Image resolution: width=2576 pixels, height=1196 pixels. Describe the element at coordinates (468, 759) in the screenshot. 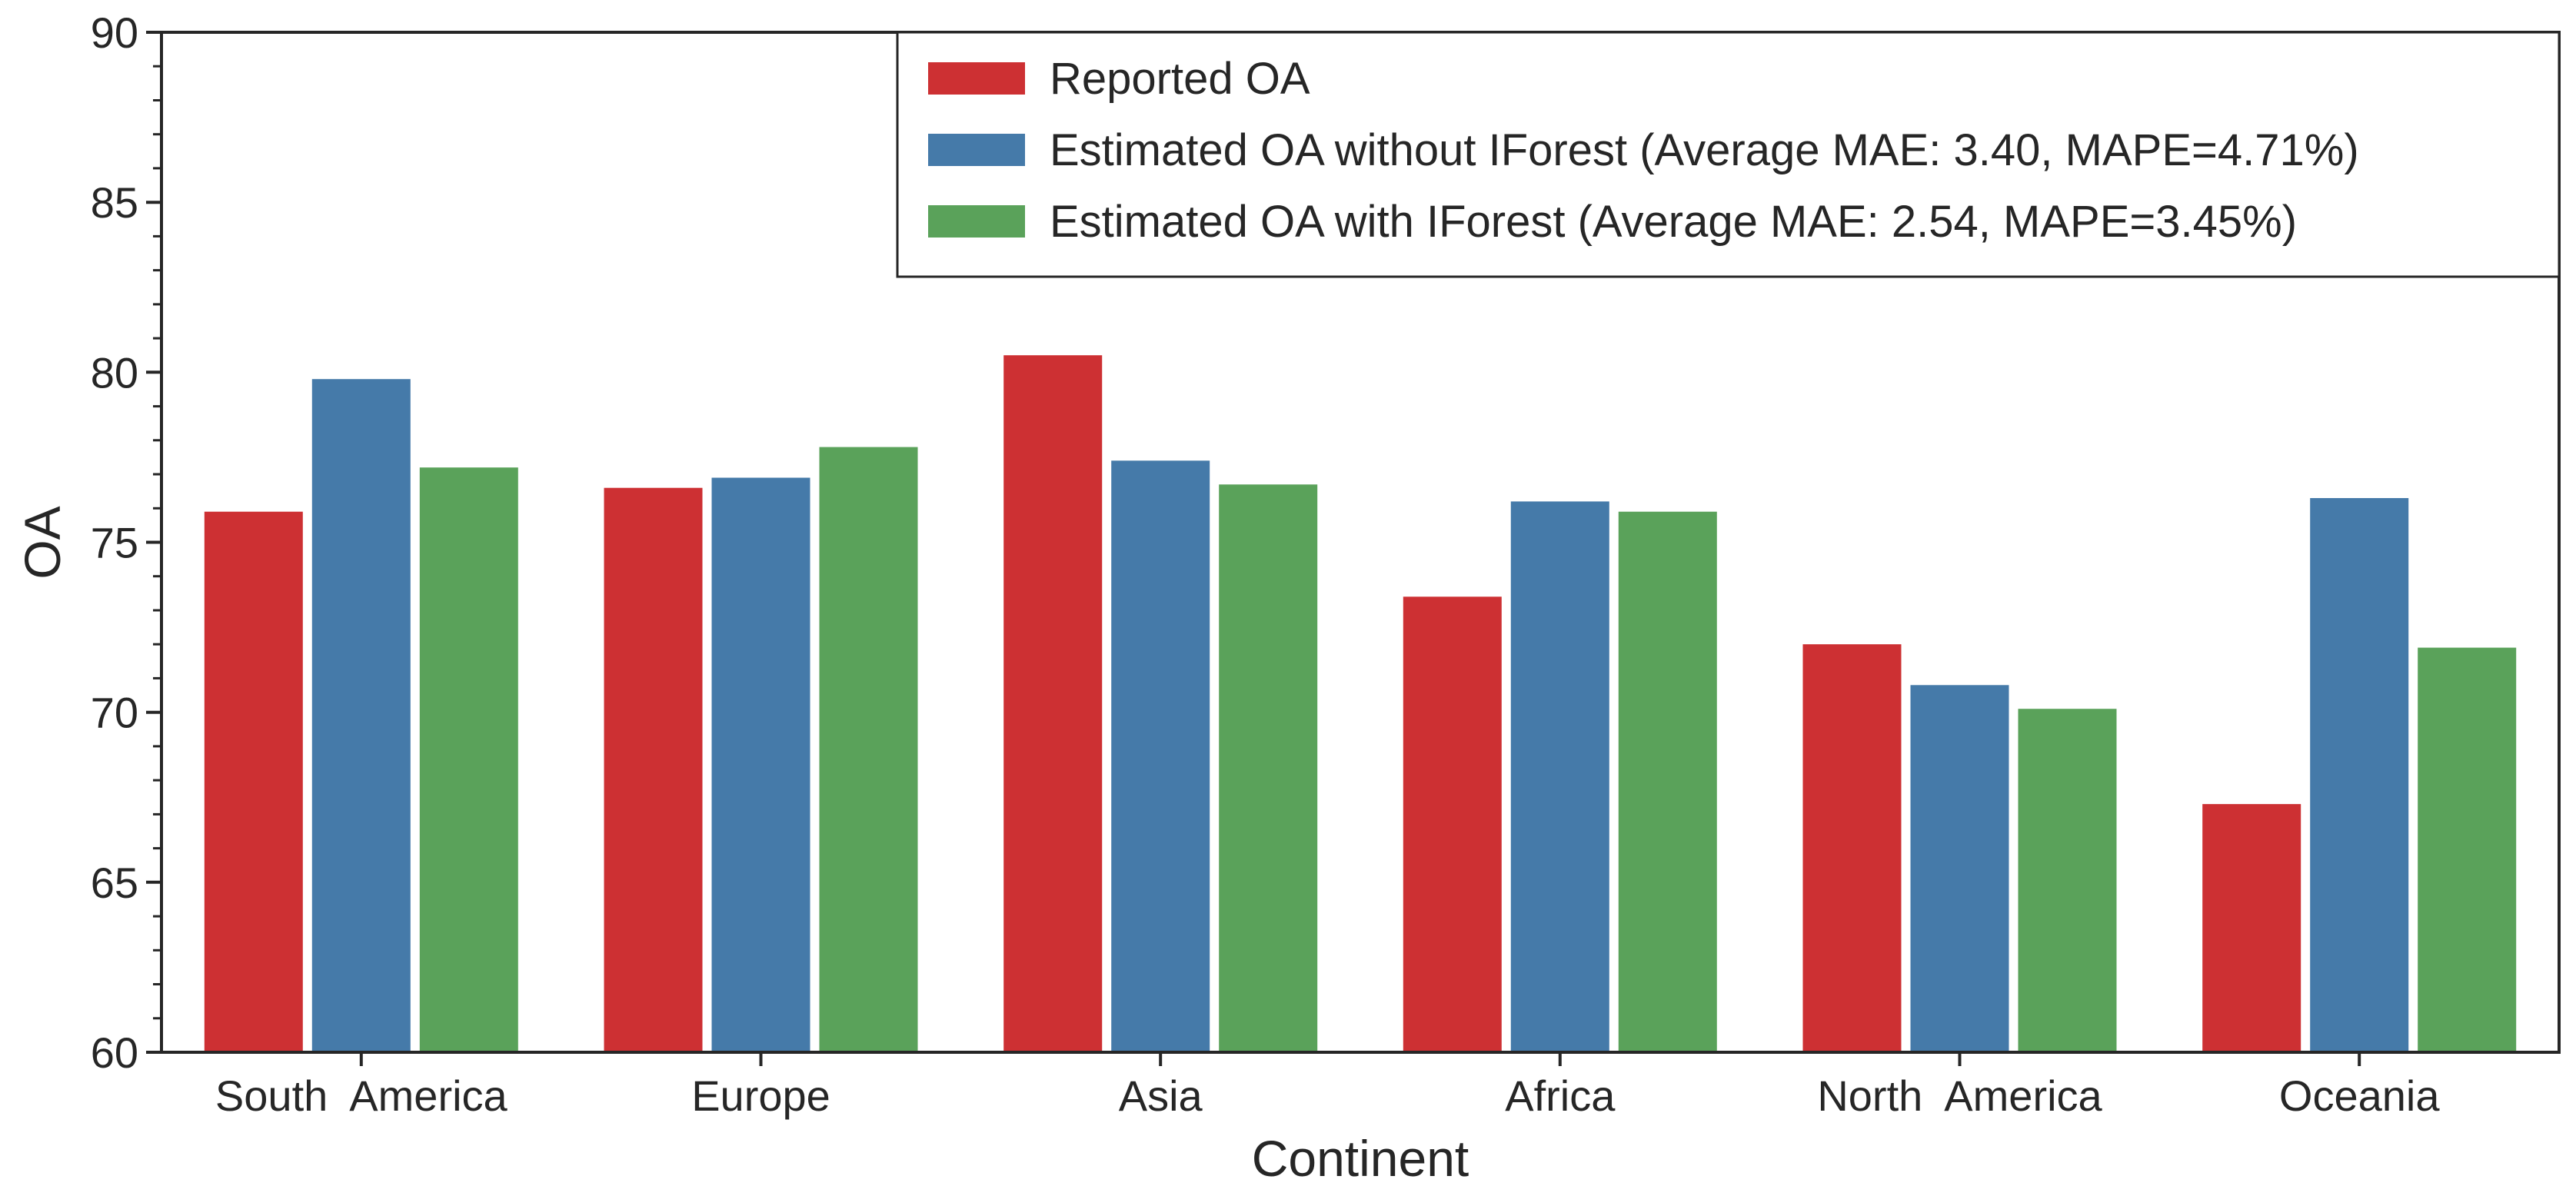

I see `bar-series-3-south-america` at that location.